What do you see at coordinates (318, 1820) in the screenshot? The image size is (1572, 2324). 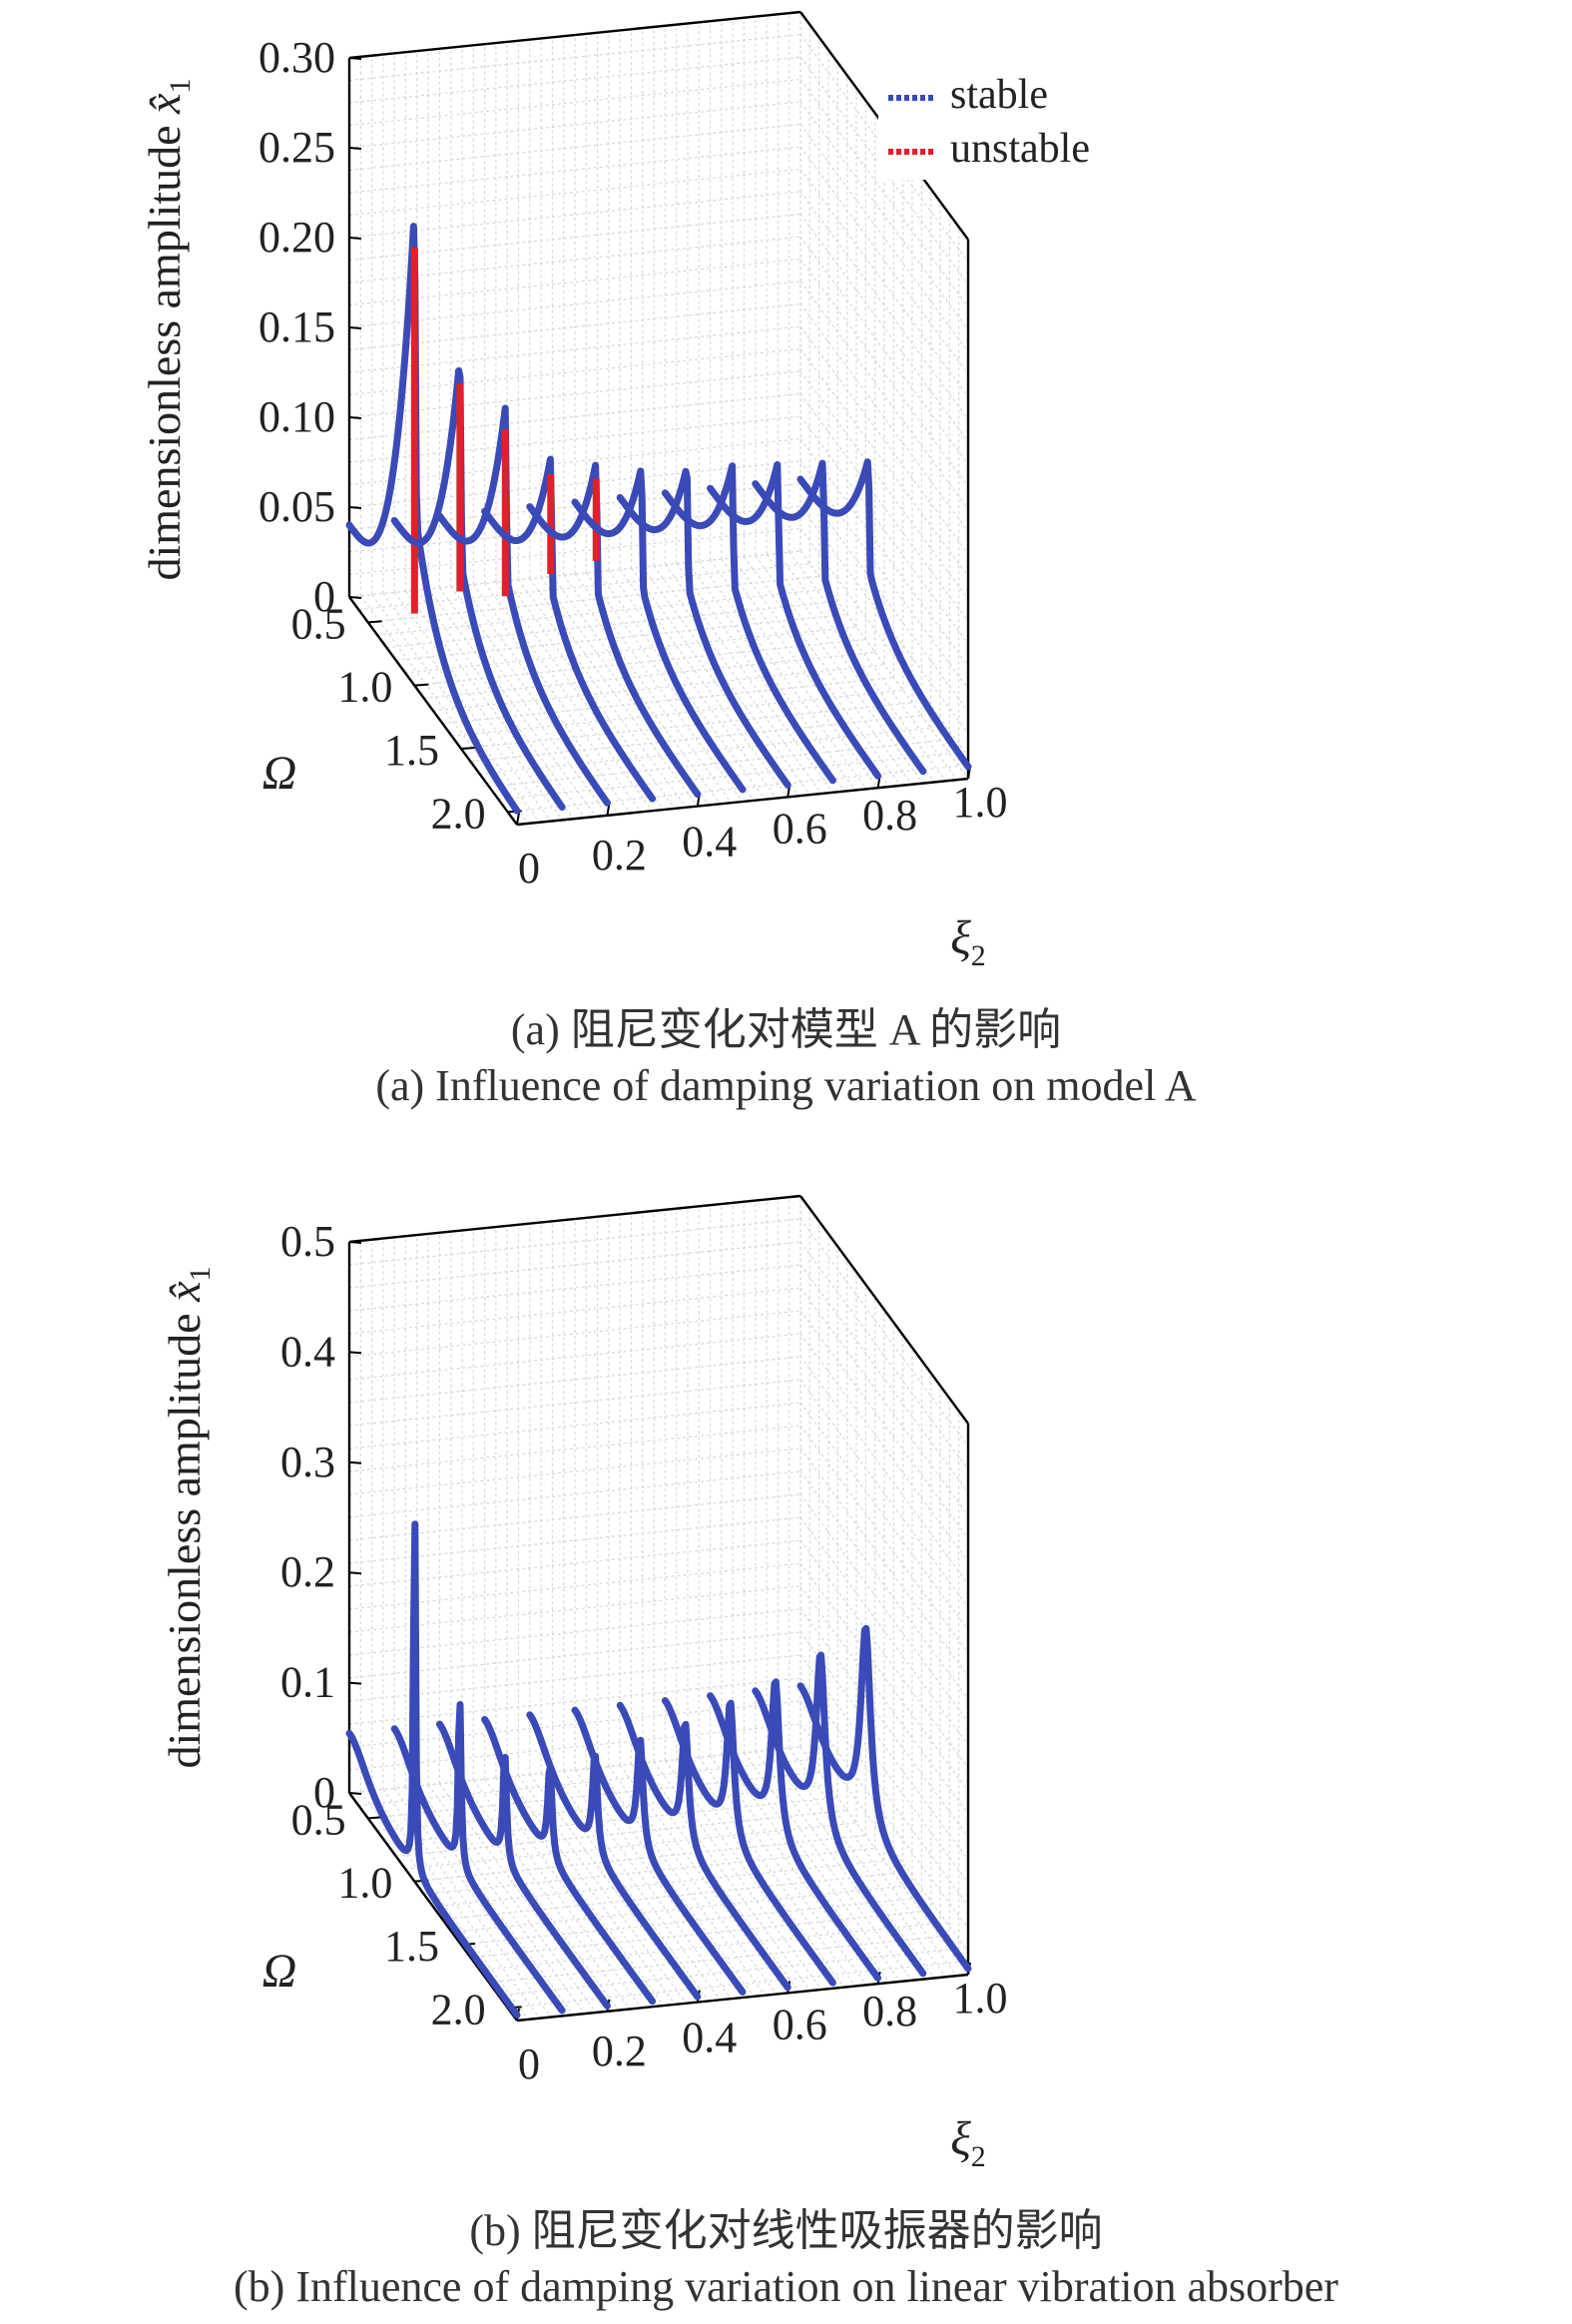 I see `z-tick-label: 0.5` at bounding box center [318, 1820].